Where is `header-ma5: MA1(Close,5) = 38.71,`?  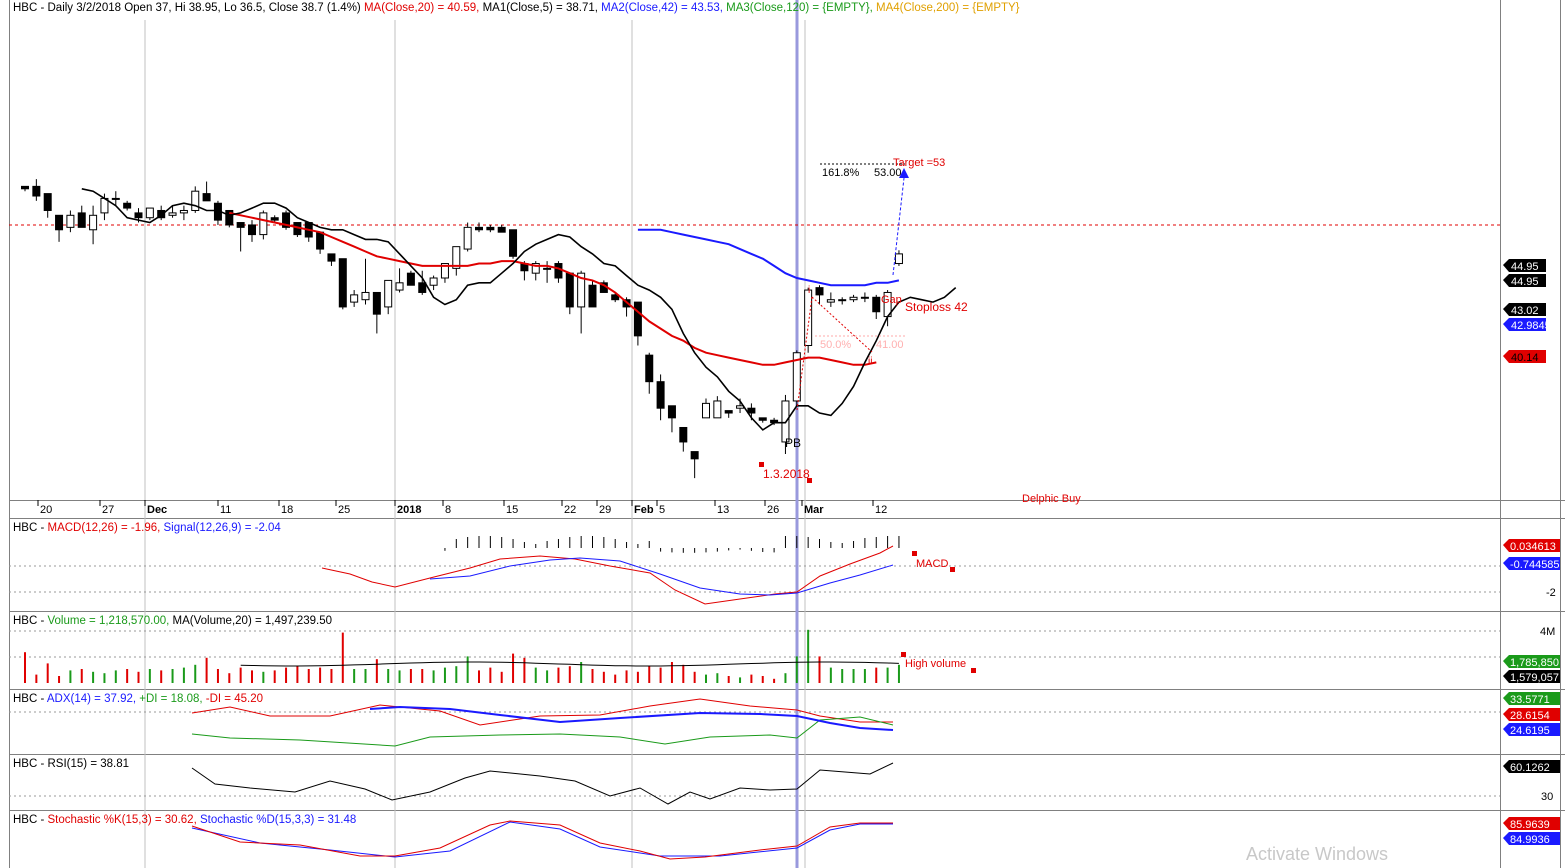
header-ma5: MA1(Close,5) = 38.71, is located at coordinates (540, 8).